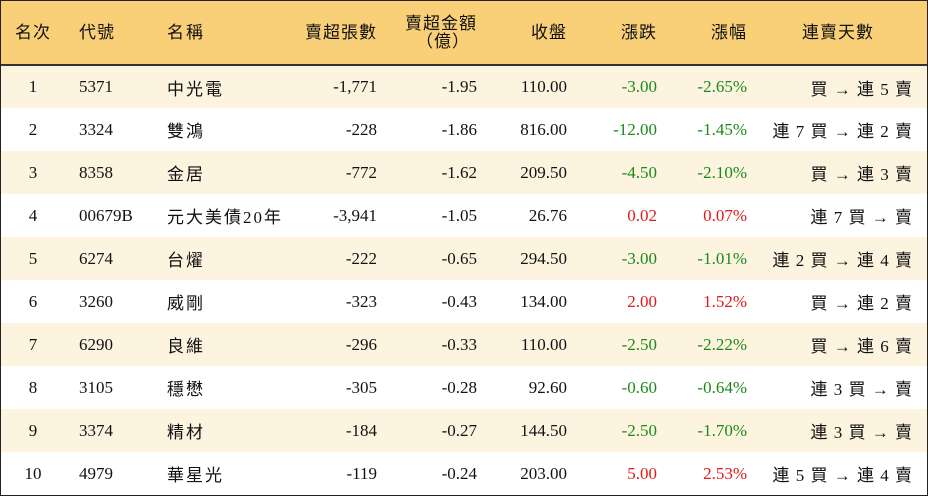 This screenshot has width=928, height=496. Describe the element at coordinates (96, 387) in the screenshot. I see `cell-code: 3105` at that location.